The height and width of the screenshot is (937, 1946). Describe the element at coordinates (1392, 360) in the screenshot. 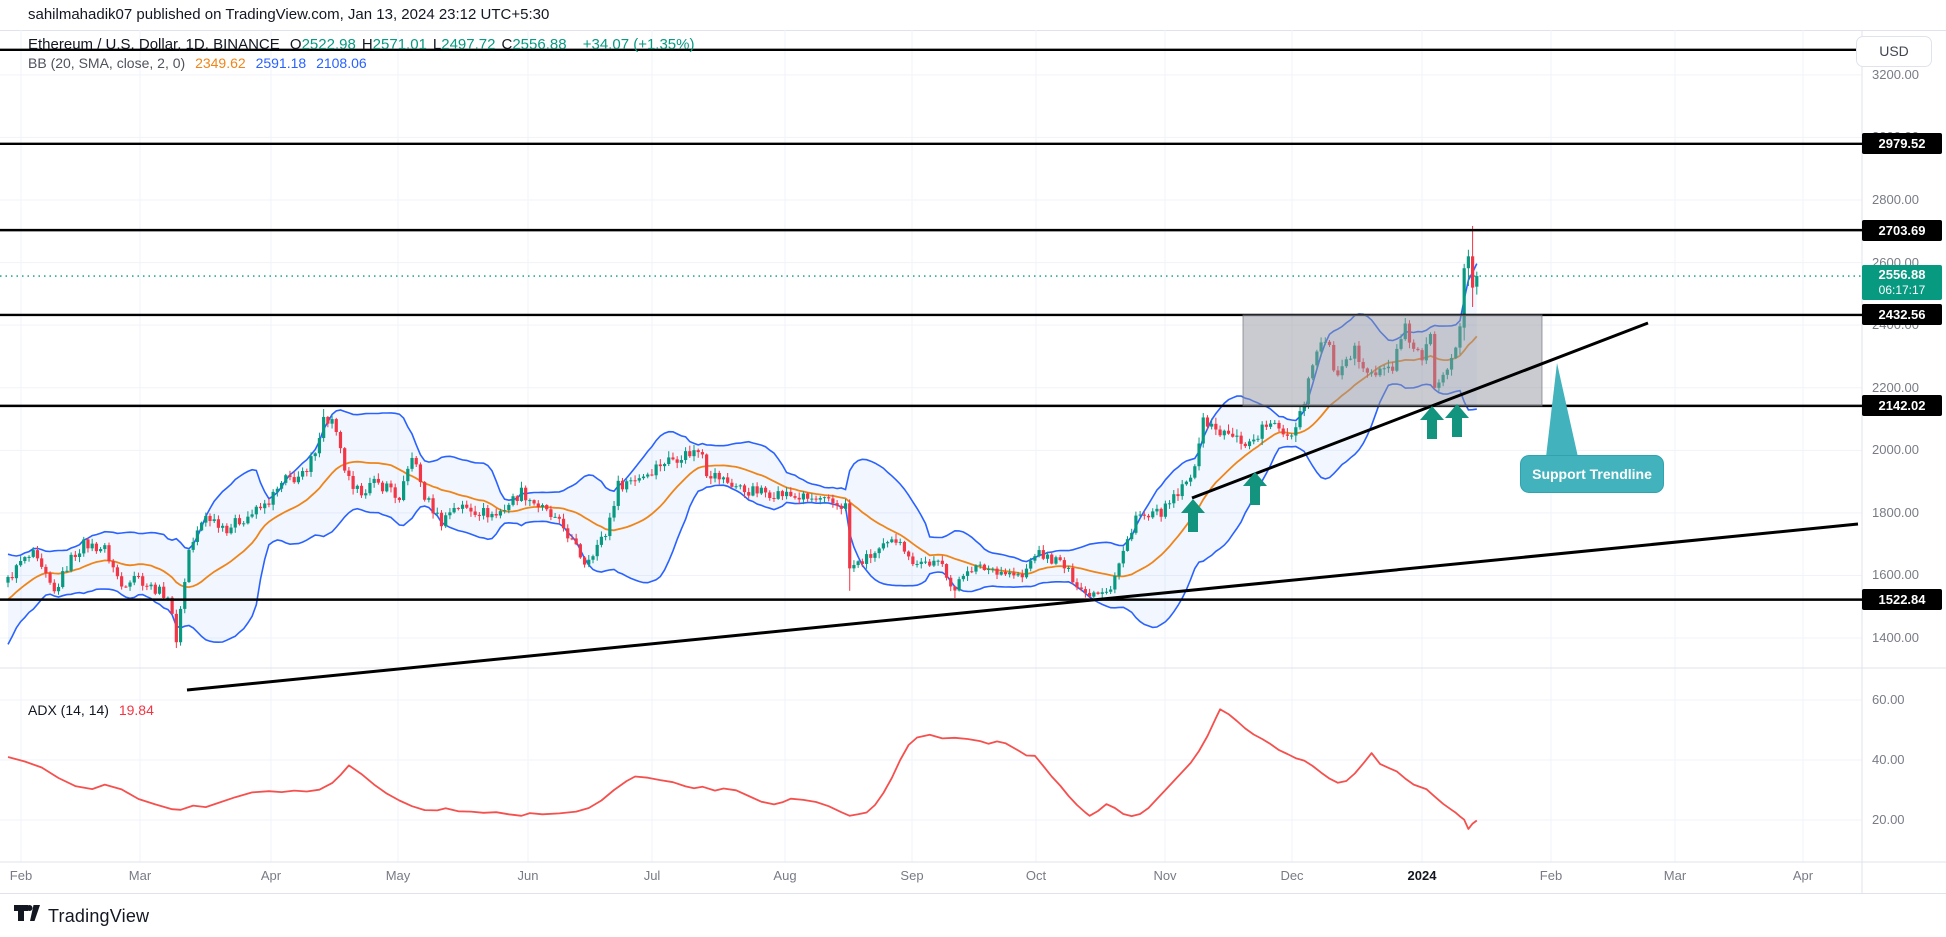

I see `consolidation-box` at that location.